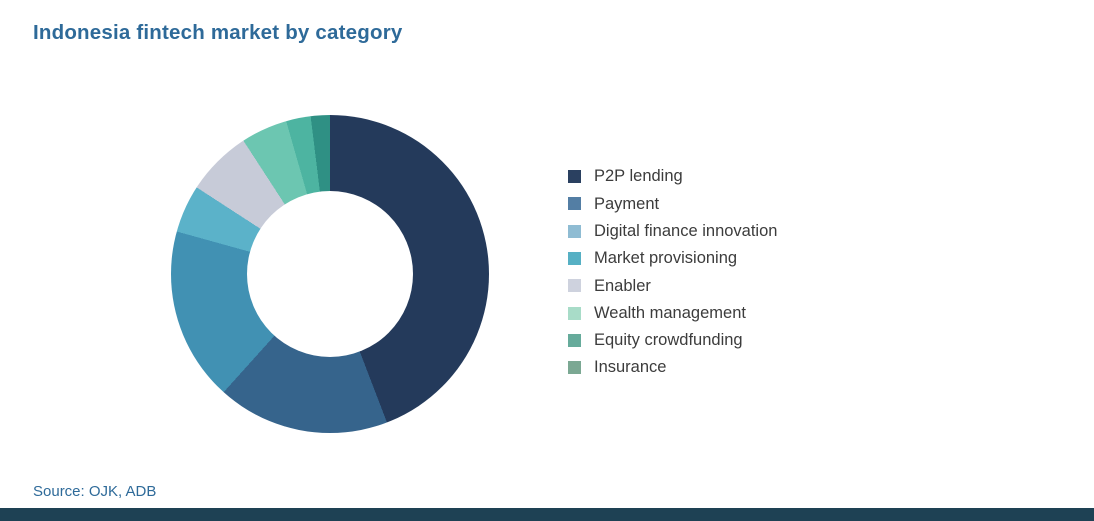 The height and width of the screenshot is (521, 1094). What do you see at coordinates (672, 285) in the screenshot?
I see `legend-item: Enabler` at bounding box center [672, 285].